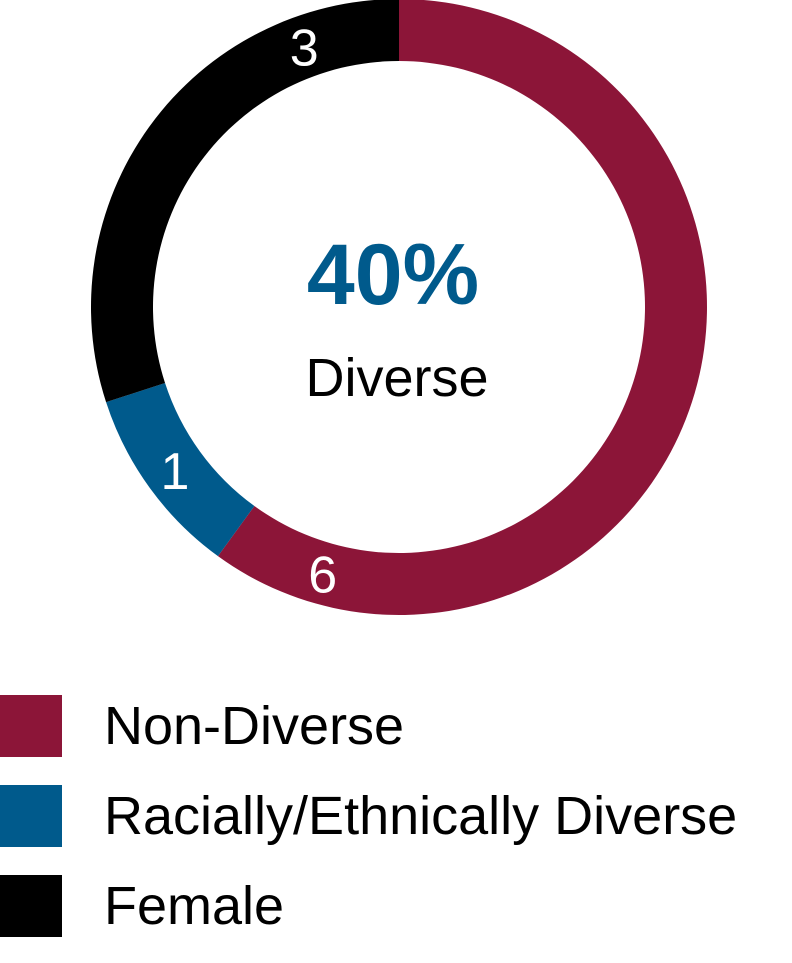 This screenshot has width=792, height=963. I want to click on legend-item-racially-ethnically-diverse: Racially/Ethnically Diverse, so click(396, 828).